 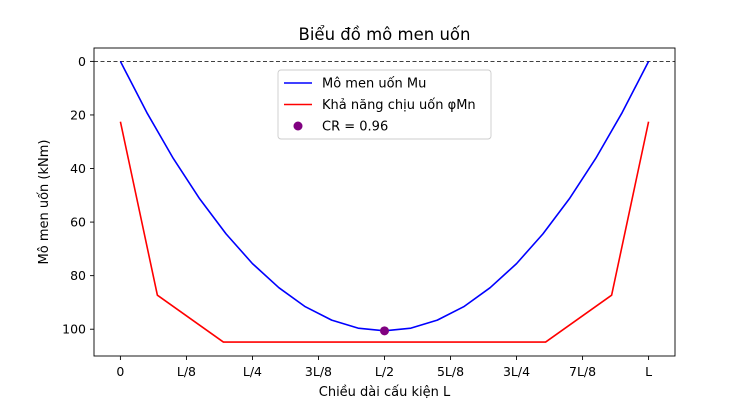 What do you see at coordinates (318, 371) in the screenshot?
I see `x-tick-label-3: 3L/8` at bounding box center [318, 371].